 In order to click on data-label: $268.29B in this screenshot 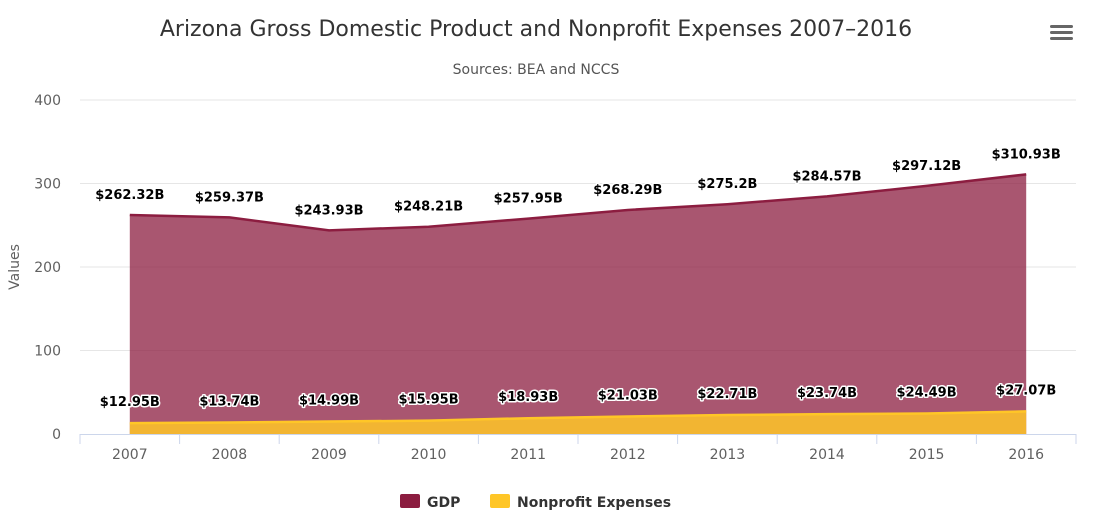, I will do `click(627, 190)`.